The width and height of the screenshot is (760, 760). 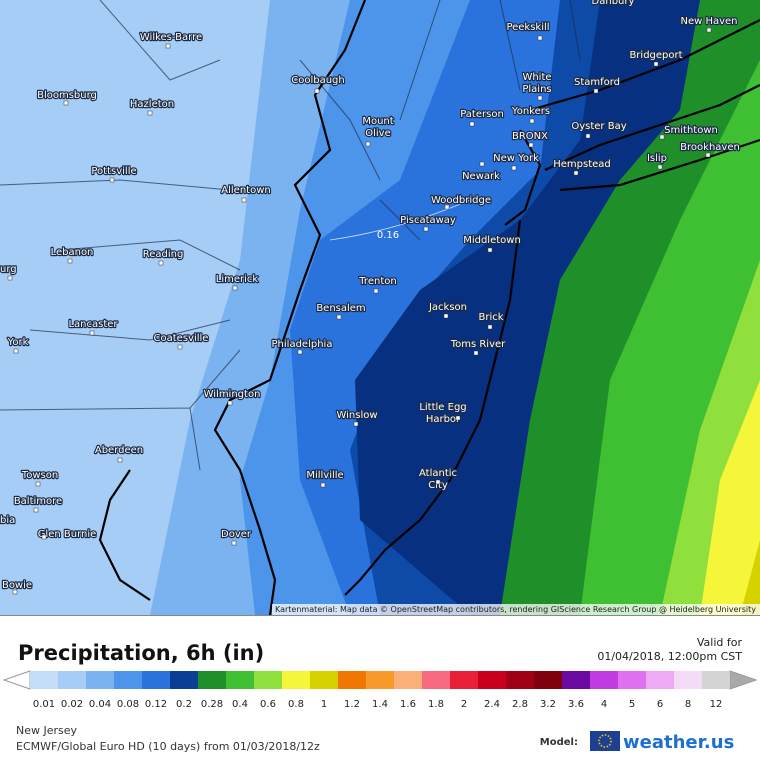 I want to click on legend-label: 1.4, so click(x=380, y=704).